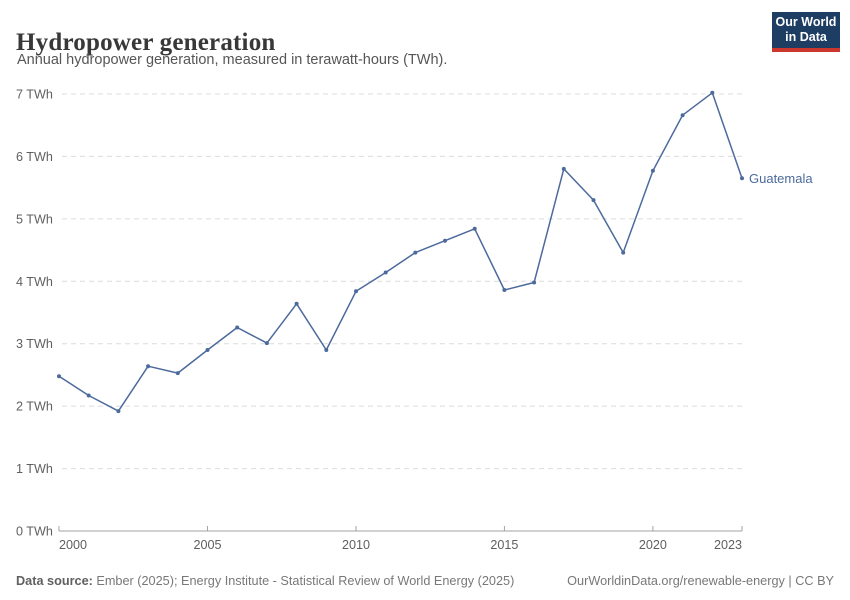 The width and height of the screenshot is (850, 600). What do you see at coordinates (712, 92) in the screenshot?
I see `data-point-2022` at bounding box center [712, 92].